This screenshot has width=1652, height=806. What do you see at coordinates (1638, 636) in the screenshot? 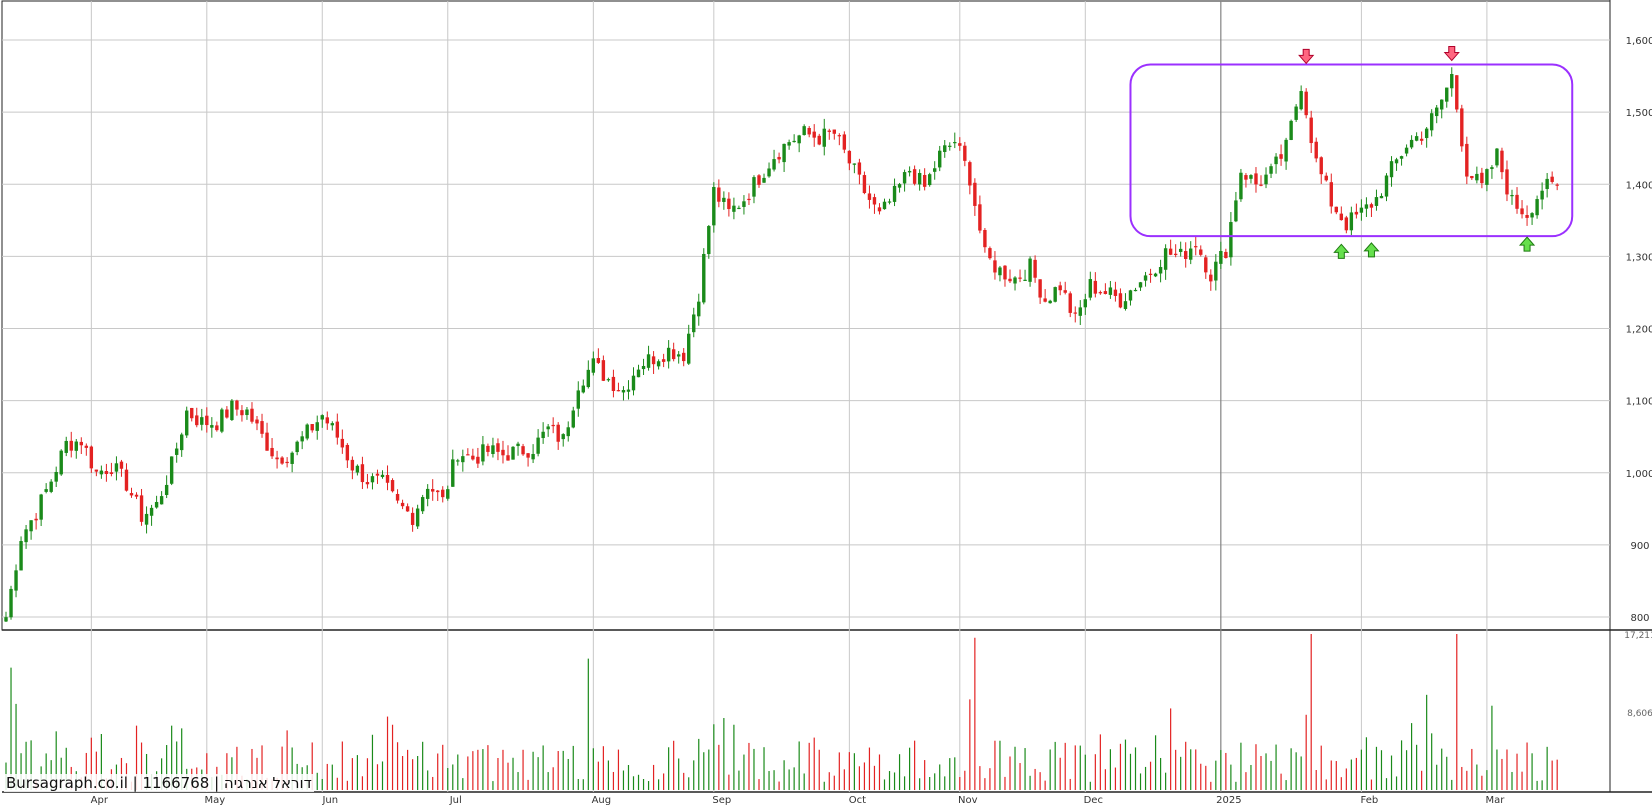
I see `volume-tick-label: 17,211` at bounding box center [1638, 636].